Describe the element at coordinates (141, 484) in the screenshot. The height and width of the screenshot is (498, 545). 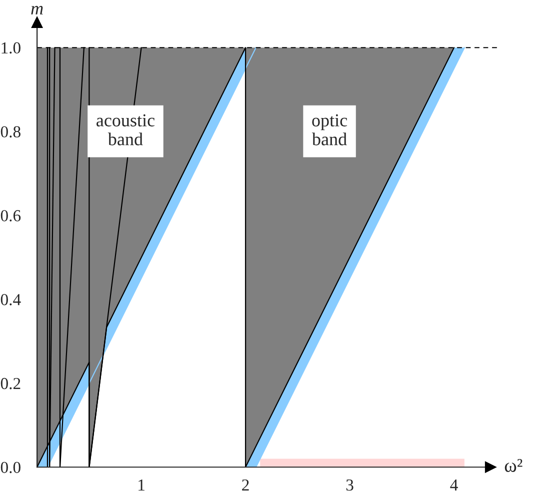
I see `x-tick-label: 1` at that location.